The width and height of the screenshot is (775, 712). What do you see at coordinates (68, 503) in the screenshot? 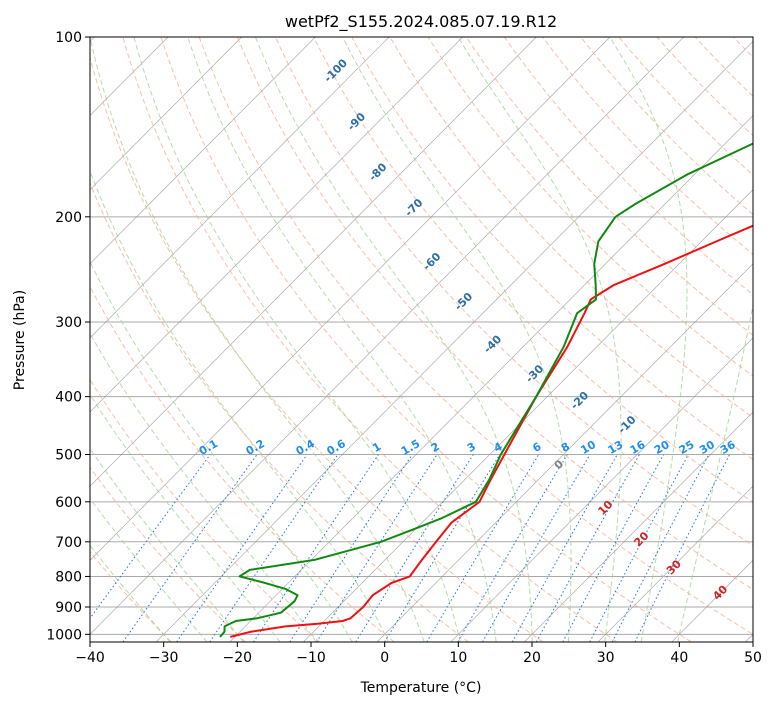
I see `y-tick-label: 600` at bounding box center [68, 503].